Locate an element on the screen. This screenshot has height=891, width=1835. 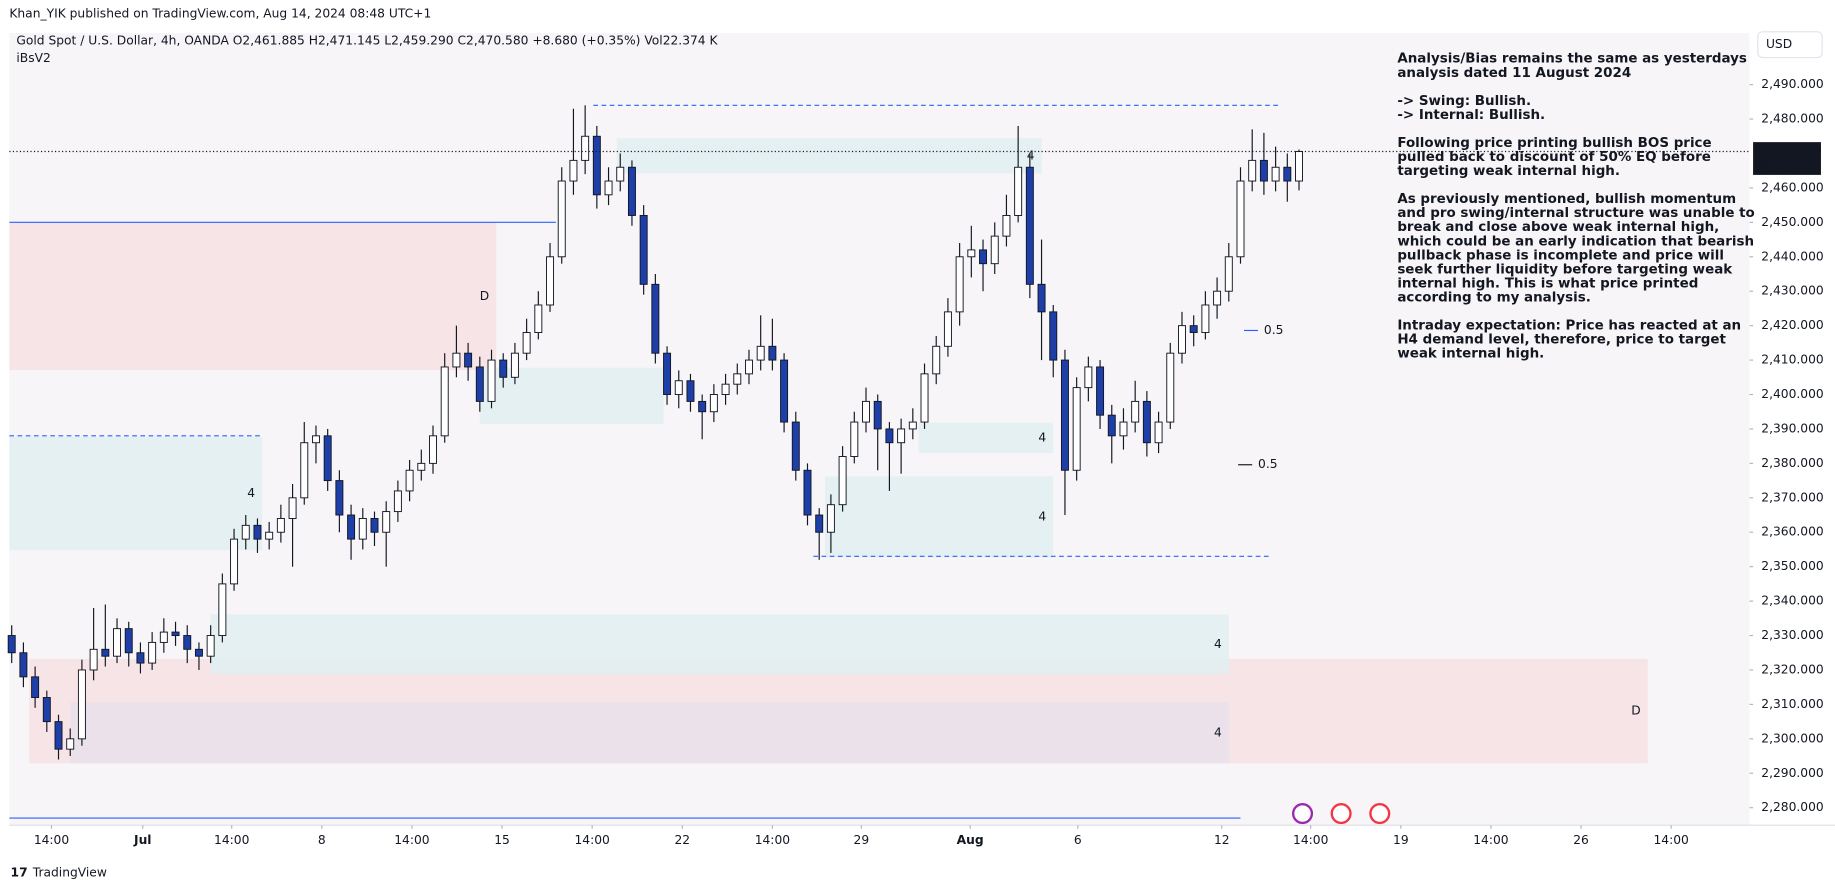
fib-label: 0.5 is located at coordinates (1274, 330).